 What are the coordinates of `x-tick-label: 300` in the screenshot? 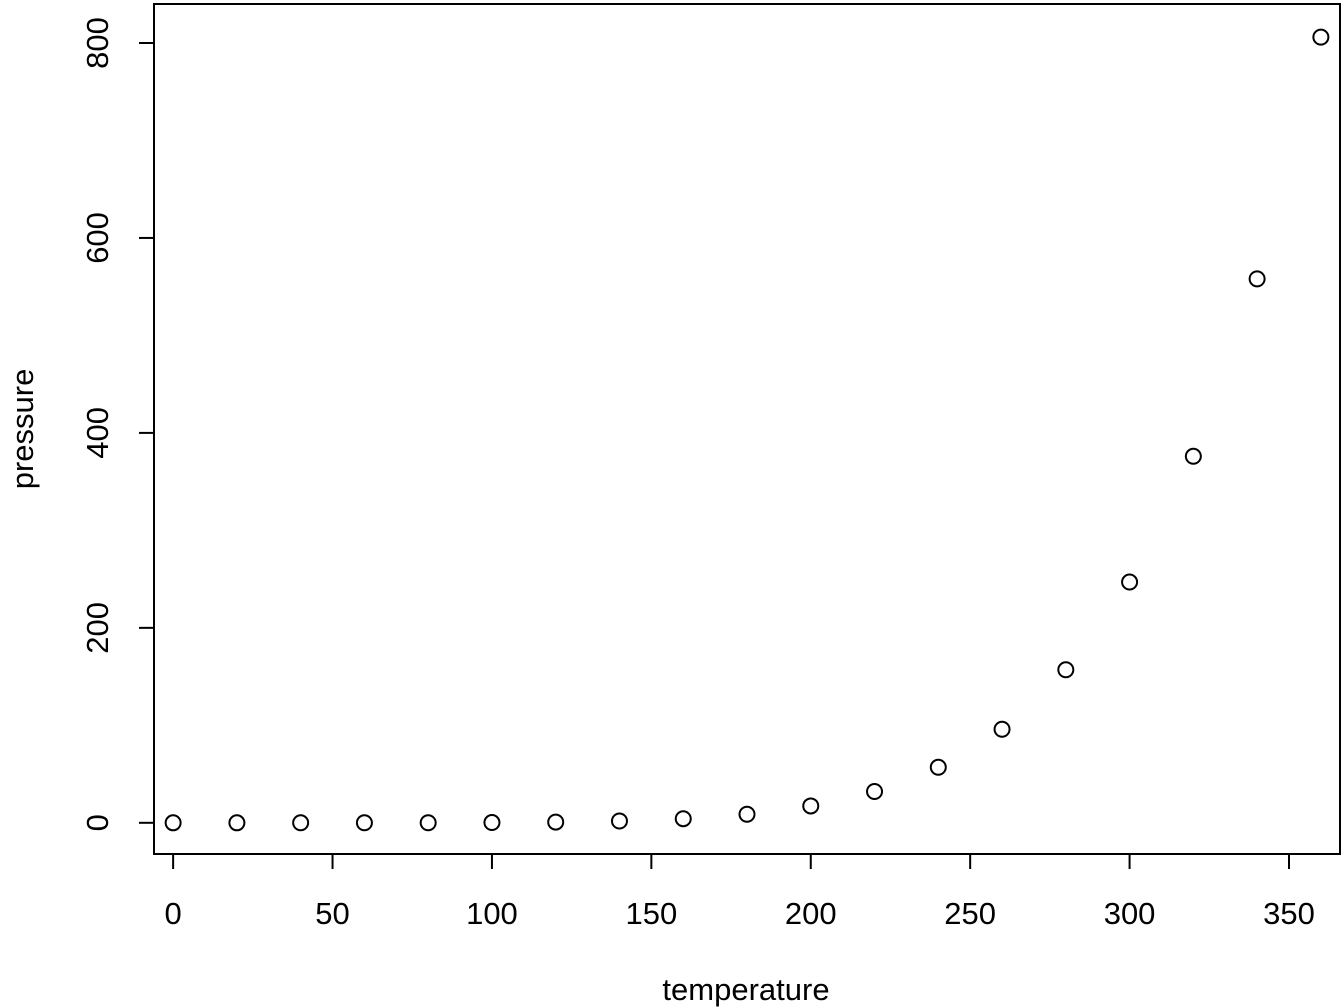 It's located at (1130, 913).